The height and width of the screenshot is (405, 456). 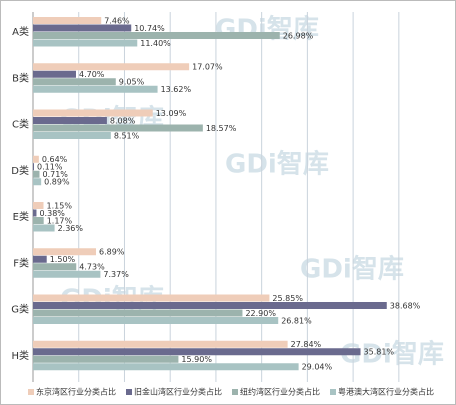 I want to click on category-label: C类, so click(x=20, y=124).